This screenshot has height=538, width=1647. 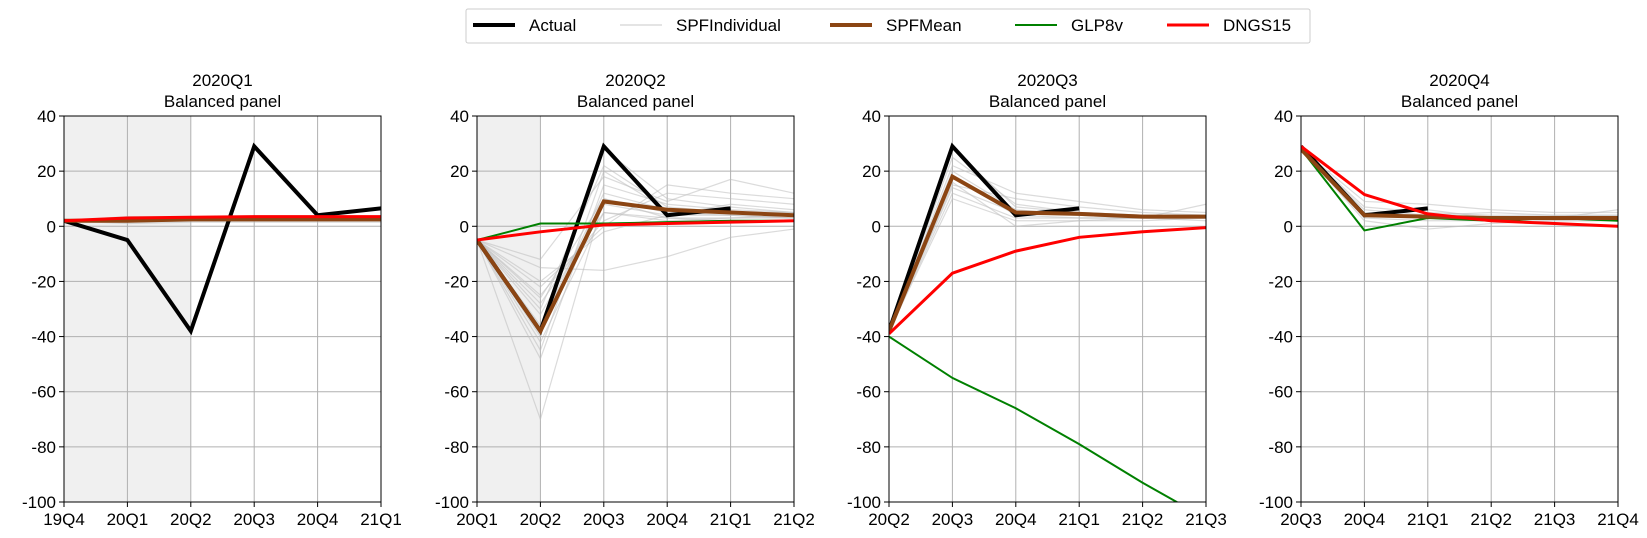 I want to click on legend-item-spfmean: SPFMean, so click(x=896, y=25).